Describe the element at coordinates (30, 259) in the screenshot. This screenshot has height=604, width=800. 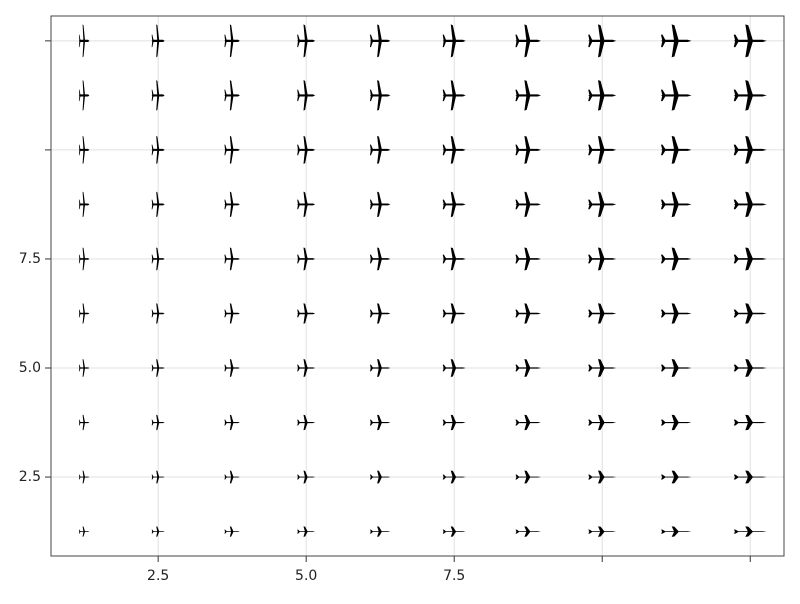
I see `y-tick-label: 7.5` at that location.